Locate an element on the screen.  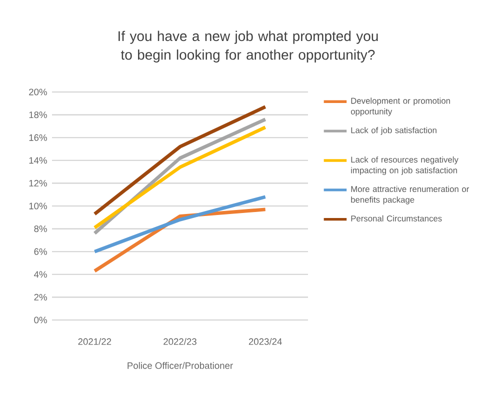
y-tick-label: 2% is located at coordinates (40, 297).